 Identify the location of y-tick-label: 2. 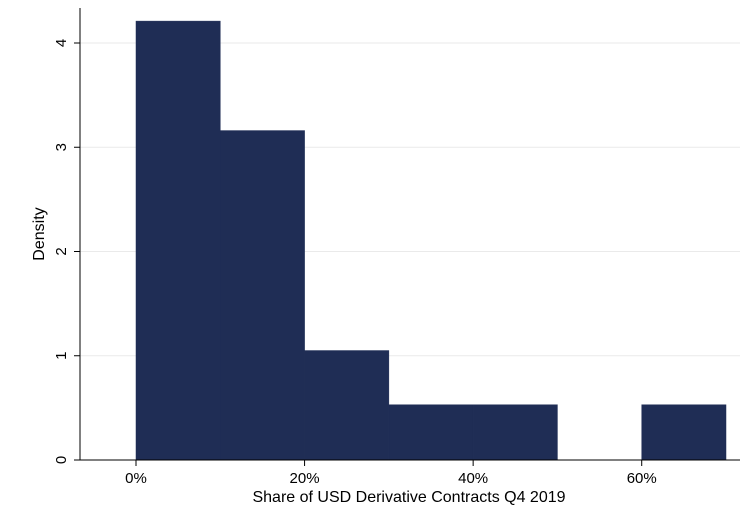
(61, 251).